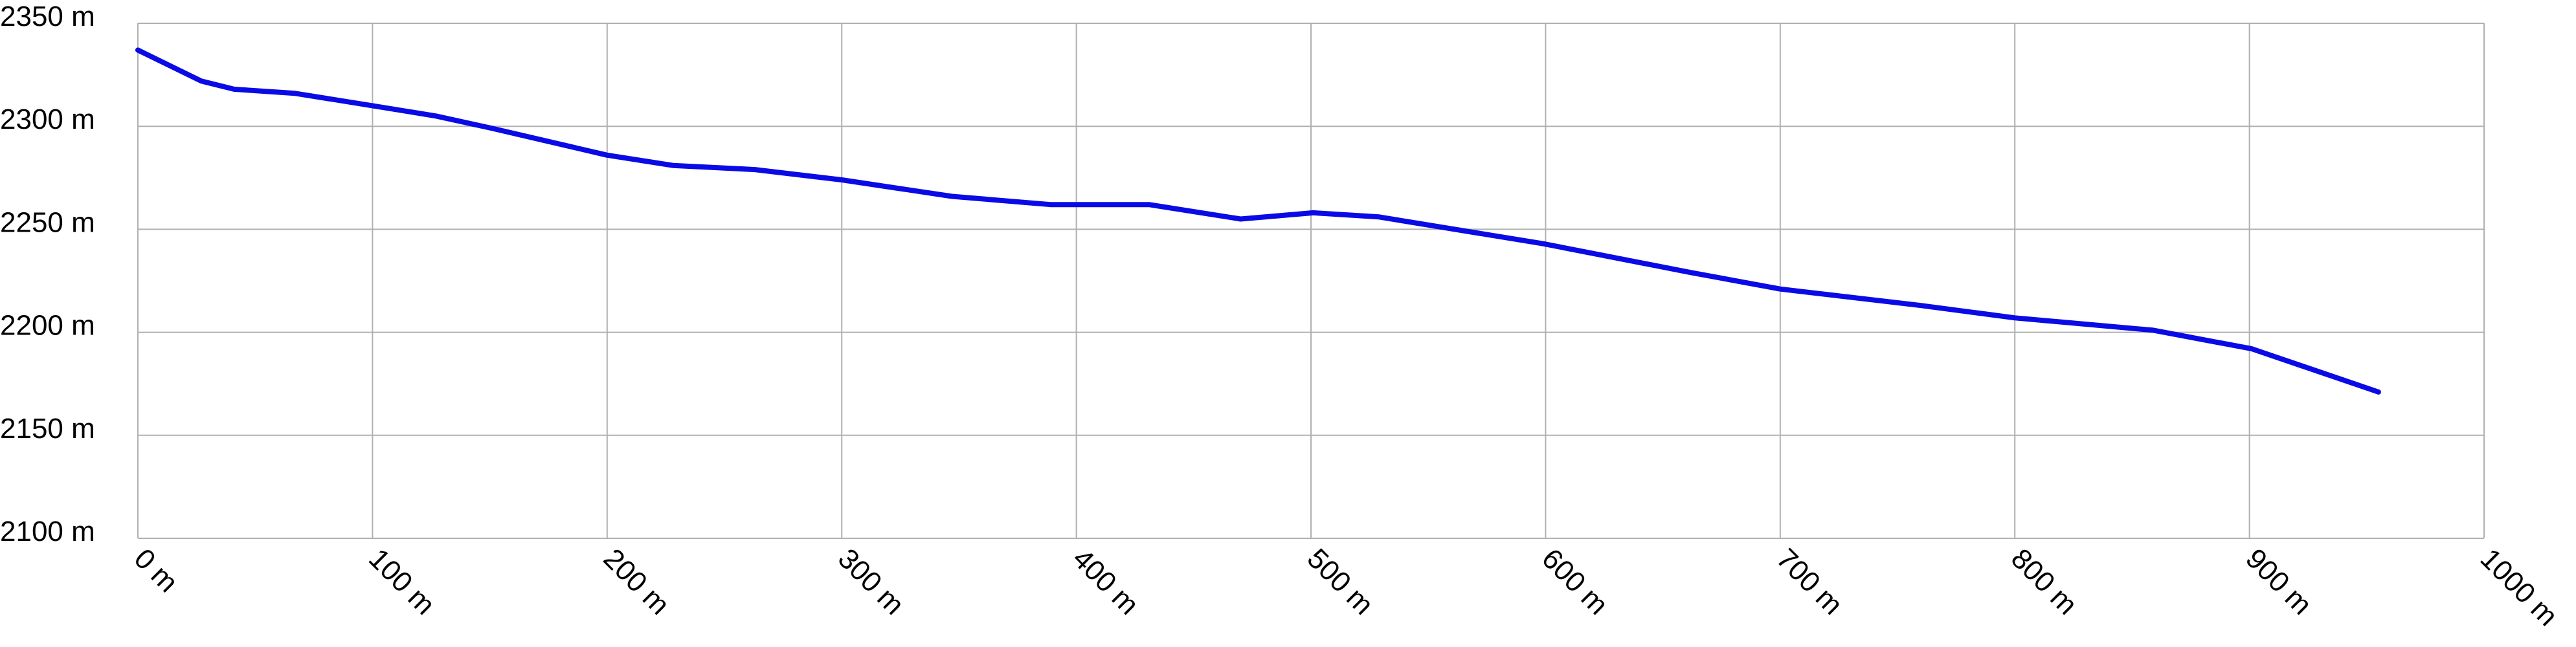 Image resolution: width=2576 pixels, height=647 pixels. I want to click on x-tick-label: 200 m, so click(637, 582).